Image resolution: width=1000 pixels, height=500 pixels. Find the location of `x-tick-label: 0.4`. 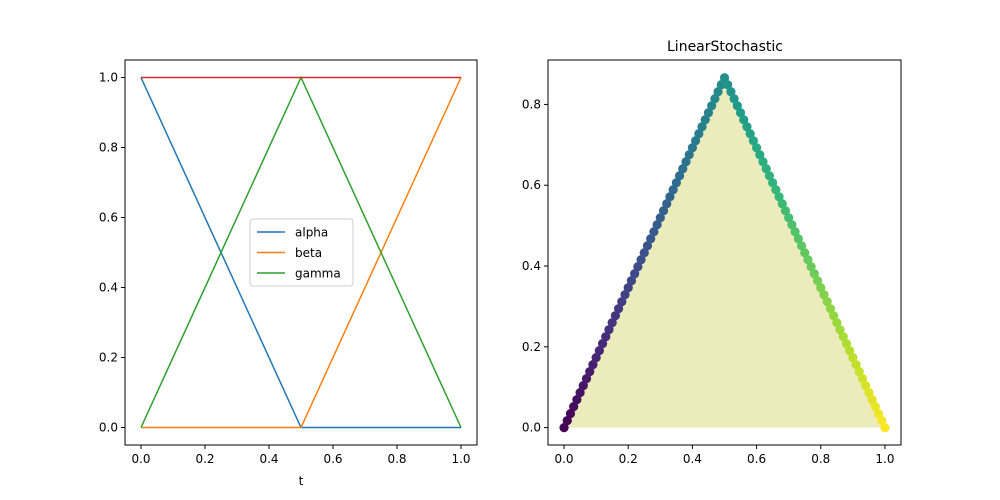

x-tick-label: 0.4 is located at coordinates (692, 459).